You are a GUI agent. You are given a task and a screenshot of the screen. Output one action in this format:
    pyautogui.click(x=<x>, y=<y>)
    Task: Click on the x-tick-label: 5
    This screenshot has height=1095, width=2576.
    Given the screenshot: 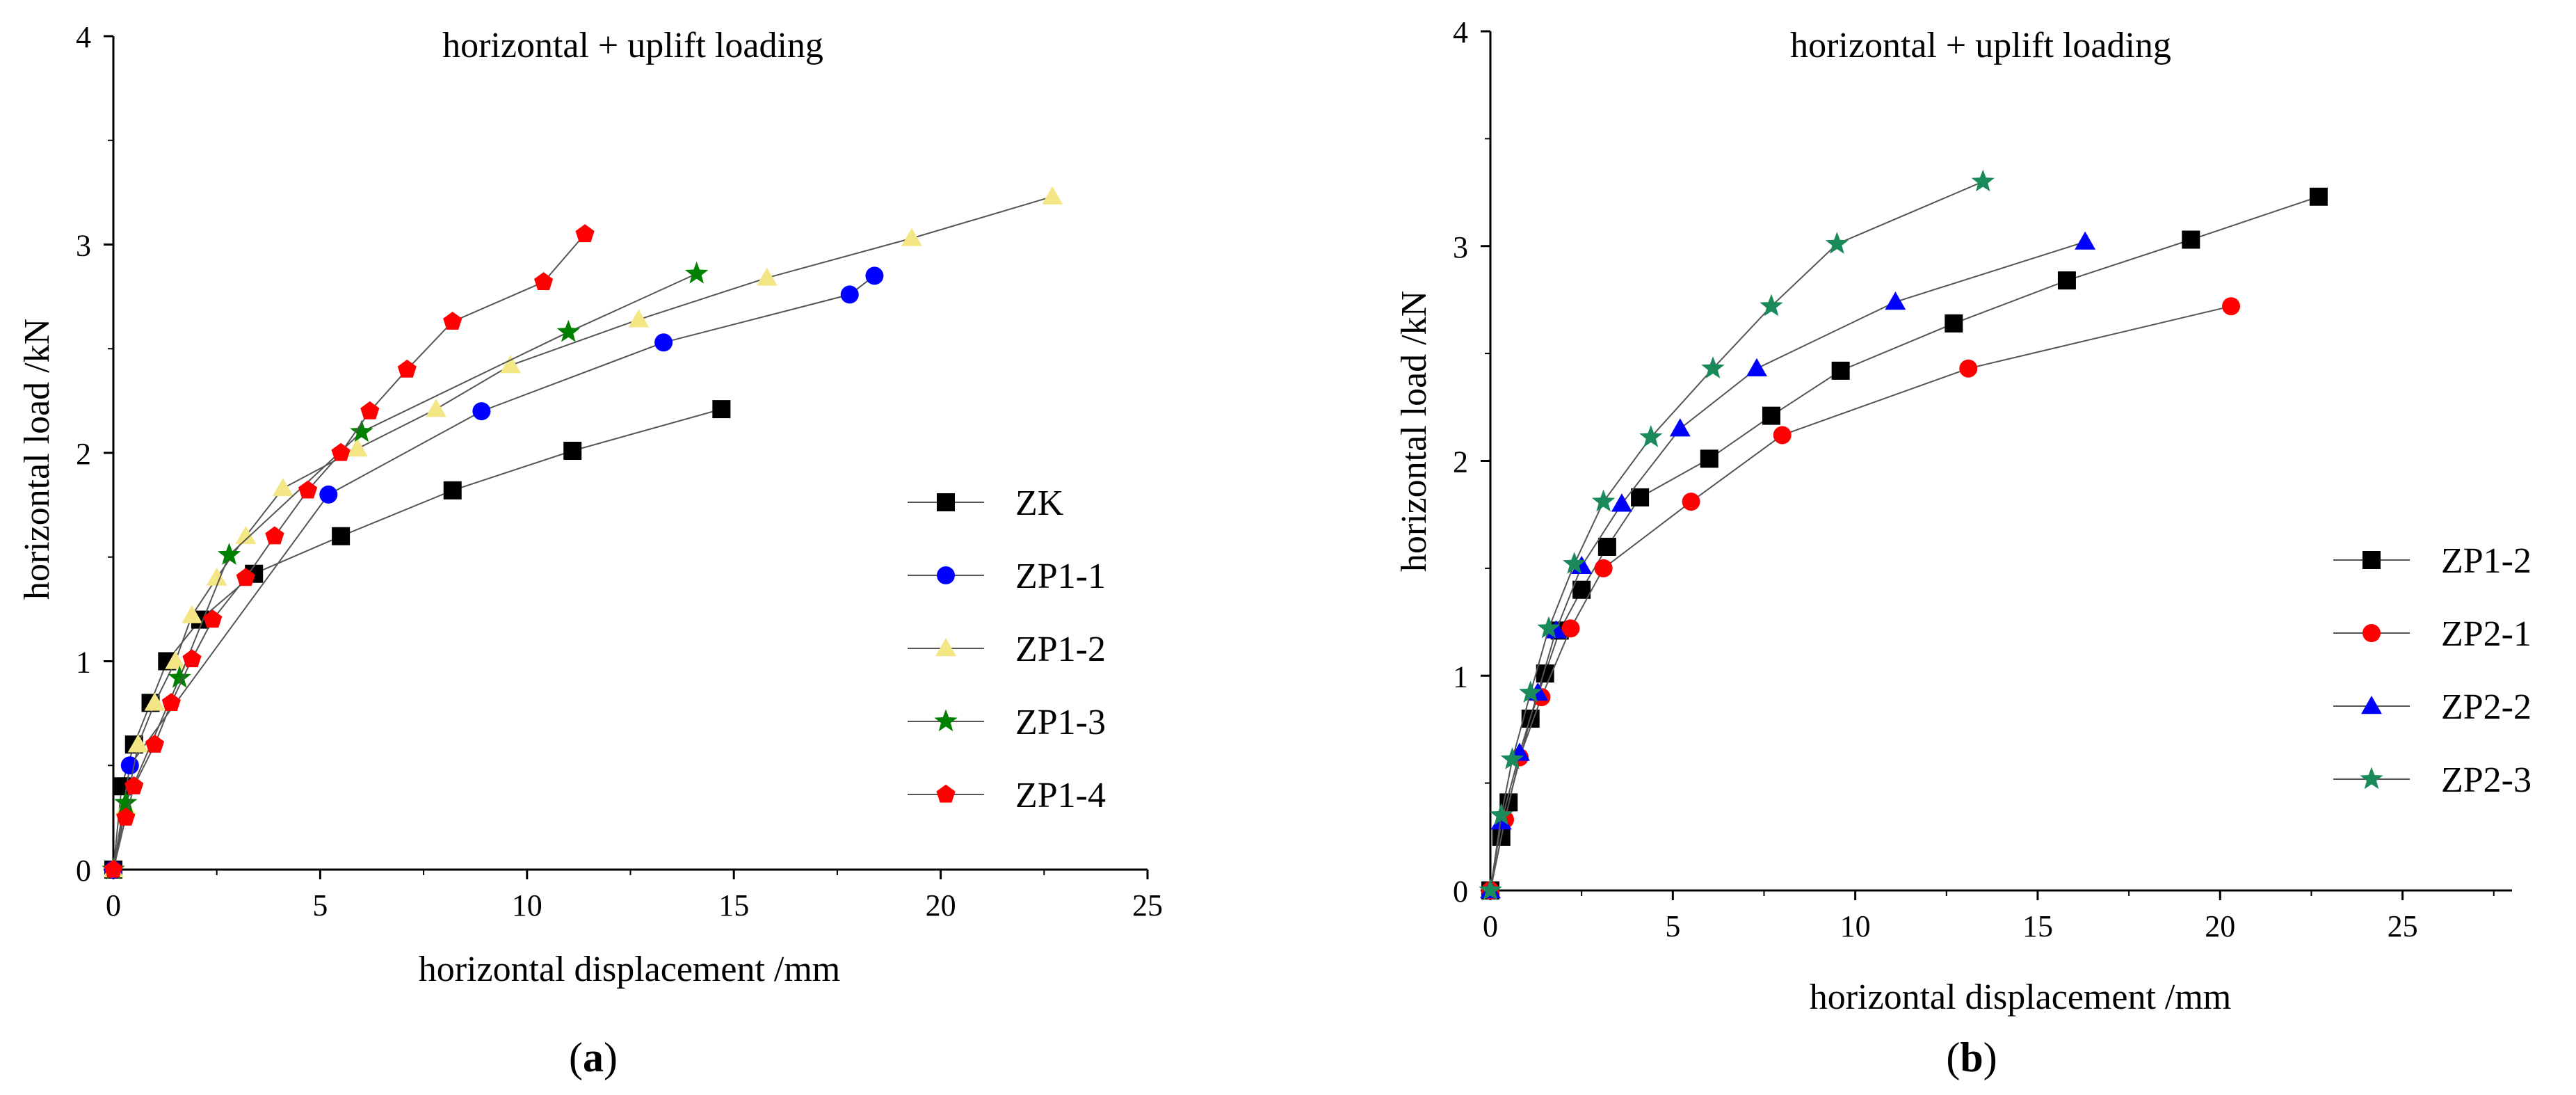 What is the action you would take?
    pyautogui.click(x=320, y=905)
    